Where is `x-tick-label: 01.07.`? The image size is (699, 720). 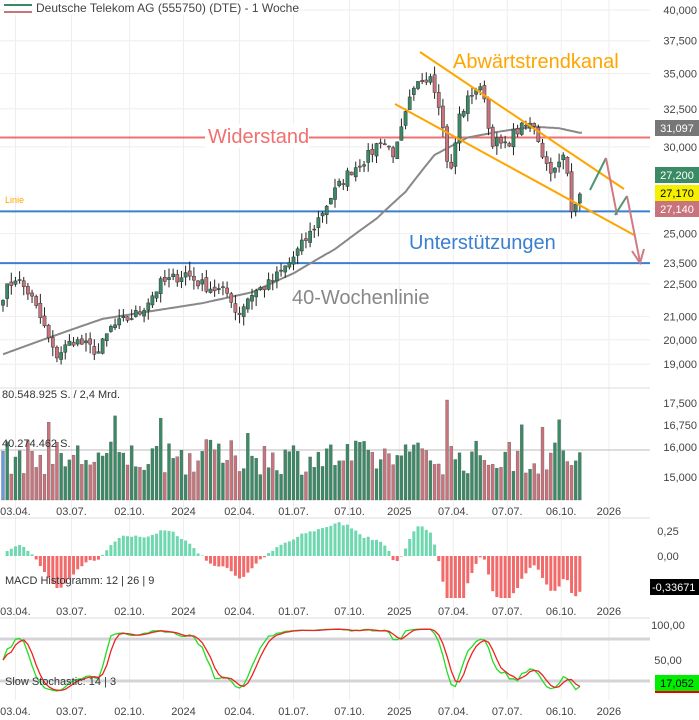 x-tick-label: 01.07. is located at coordinates (293, 512).